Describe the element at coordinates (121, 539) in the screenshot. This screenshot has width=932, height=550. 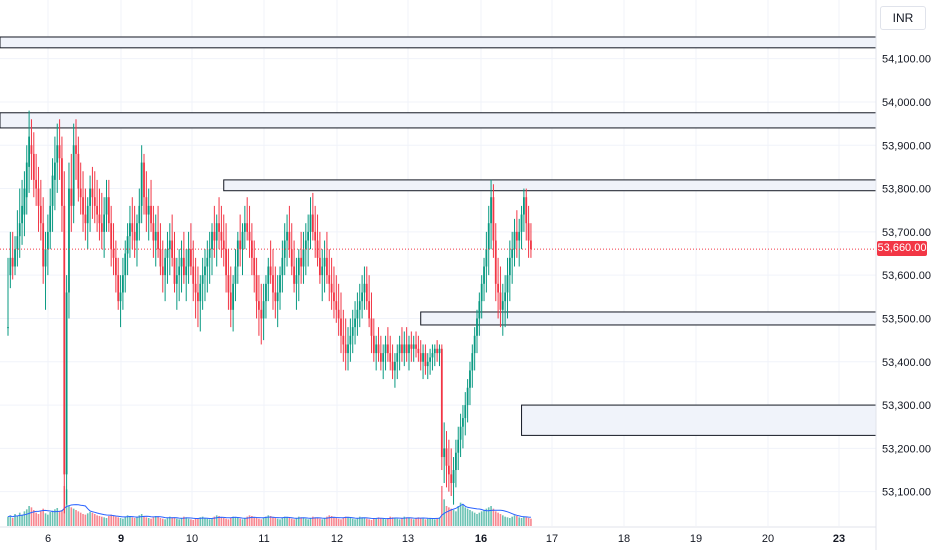
I see `time-tick-label: 9` at that location.